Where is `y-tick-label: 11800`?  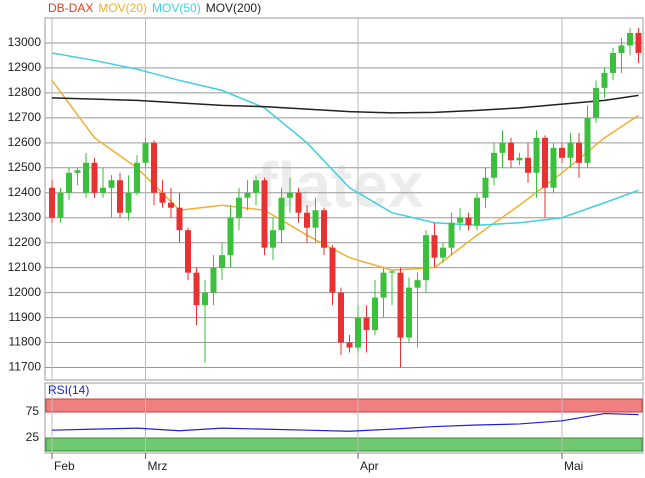
y-tick-label: 11800 is located at coordinates (25, 342).